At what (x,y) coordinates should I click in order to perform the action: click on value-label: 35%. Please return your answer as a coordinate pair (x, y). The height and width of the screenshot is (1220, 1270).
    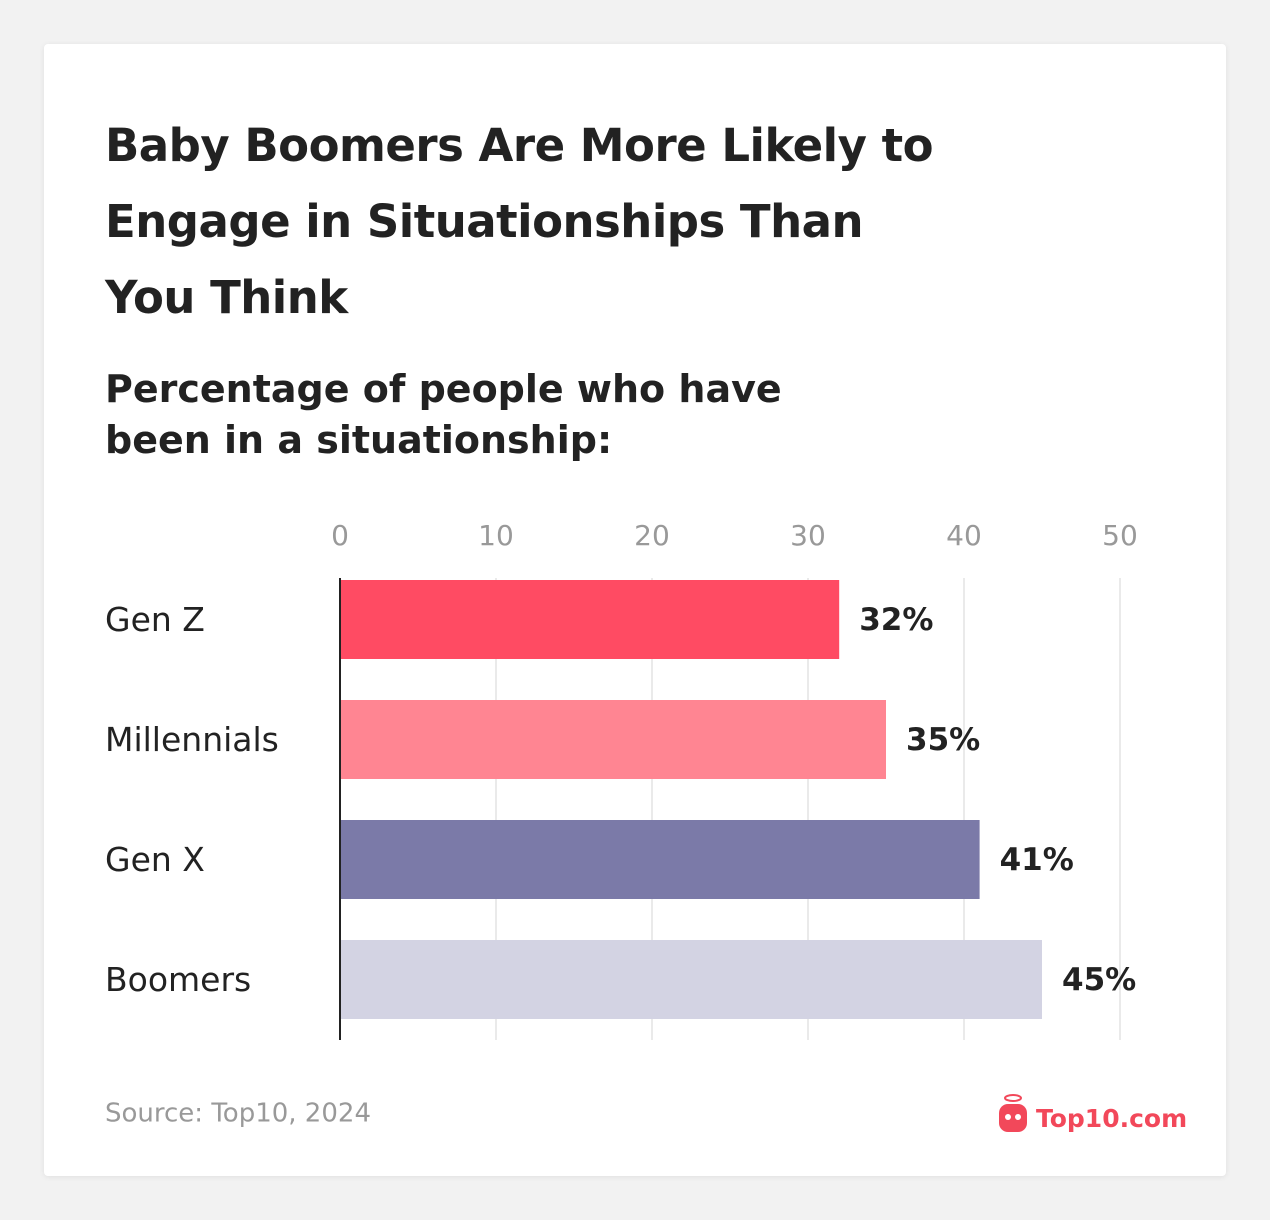
    Looking at the image, I should click on (943, 740).